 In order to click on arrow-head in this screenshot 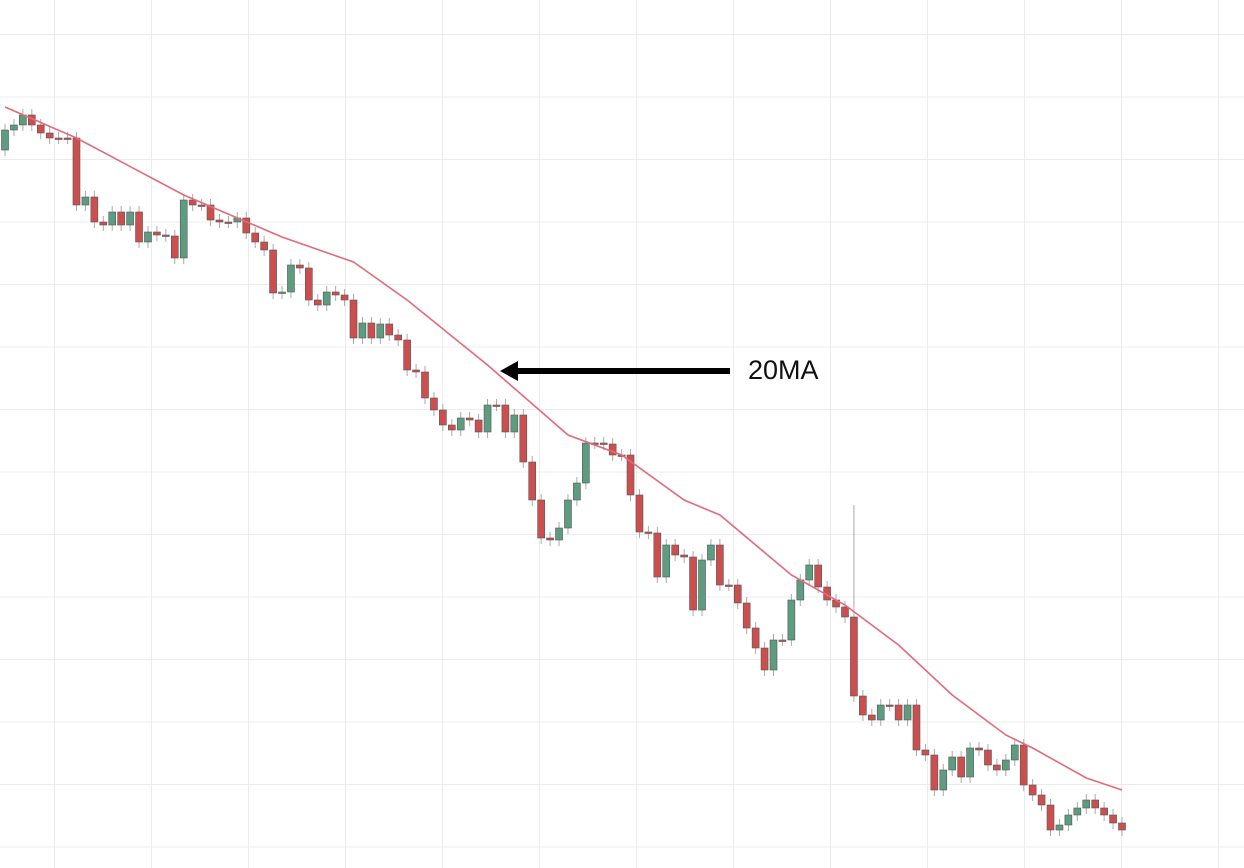, I will do `click(509, 371)`.